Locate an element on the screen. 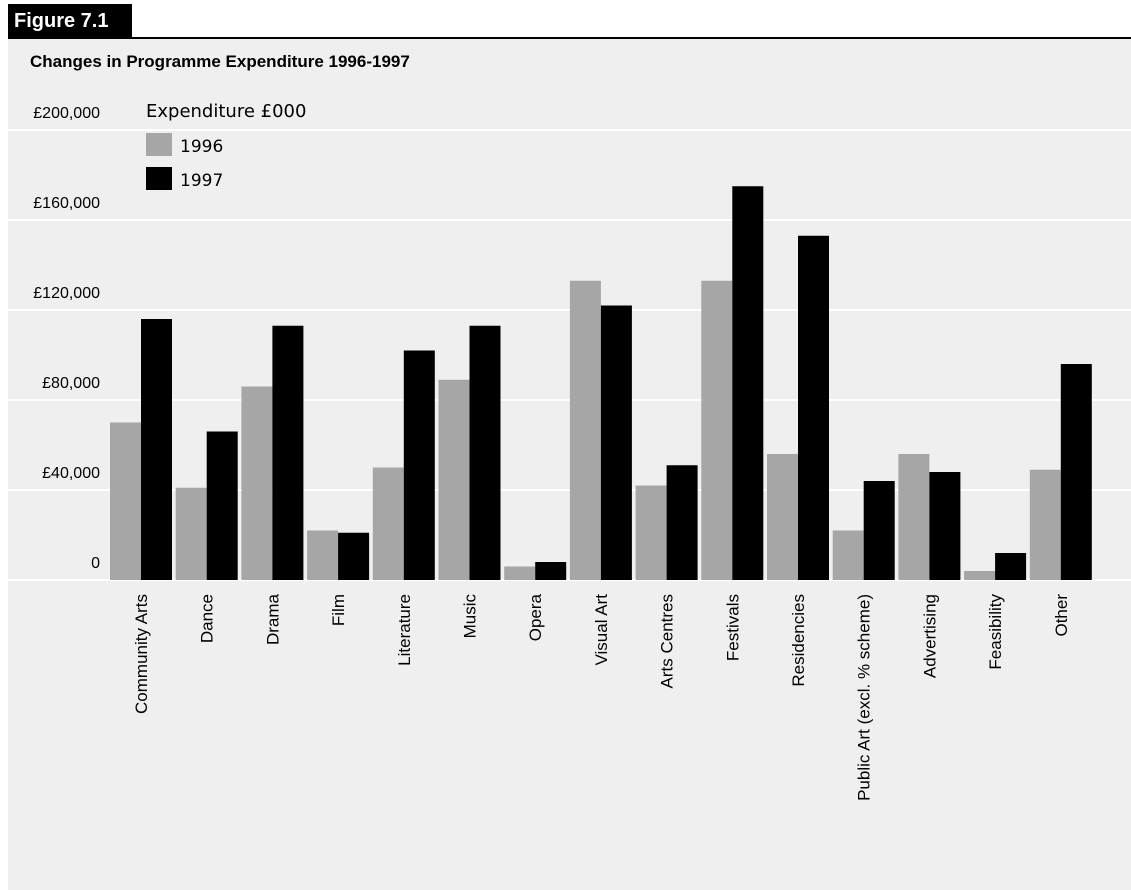  x-category-label: Film is located at coordinates (338, 610).